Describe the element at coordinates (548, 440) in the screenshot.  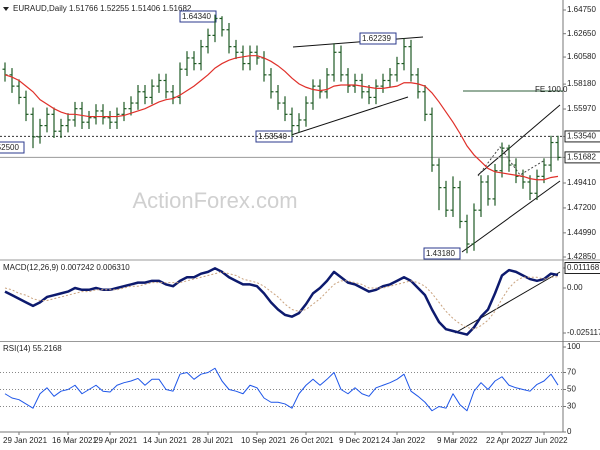
I see `x-tick-label: 7 Jun 2022` at that location.